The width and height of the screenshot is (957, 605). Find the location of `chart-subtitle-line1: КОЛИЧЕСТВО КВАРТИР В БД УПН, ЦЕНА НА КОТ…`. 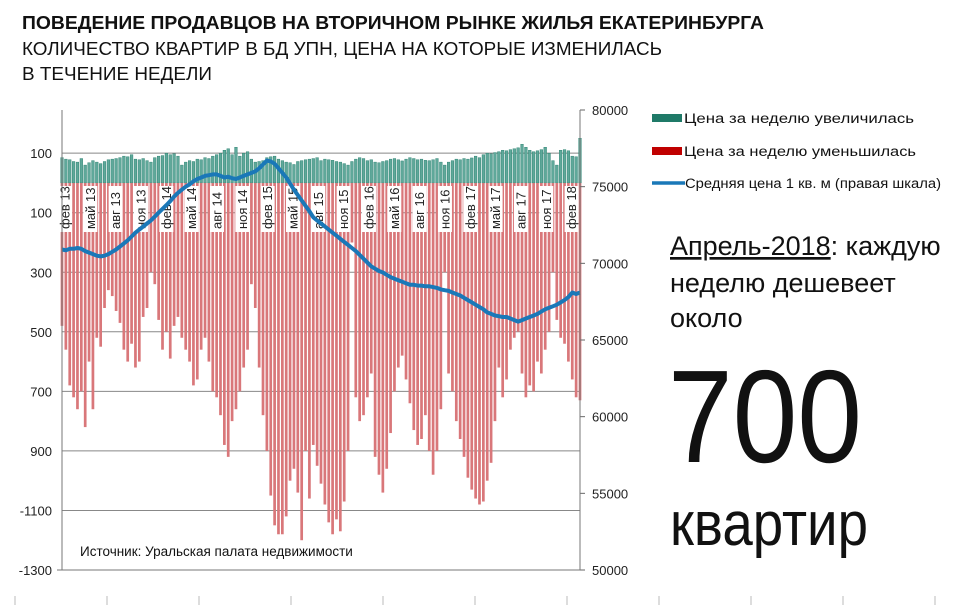

chart-subtitle-line1: КОЛИЧЕСТВО КВАРТИР В БД УПН, ЦЕНА НА КОТ… is located at coordinates (342, 49).